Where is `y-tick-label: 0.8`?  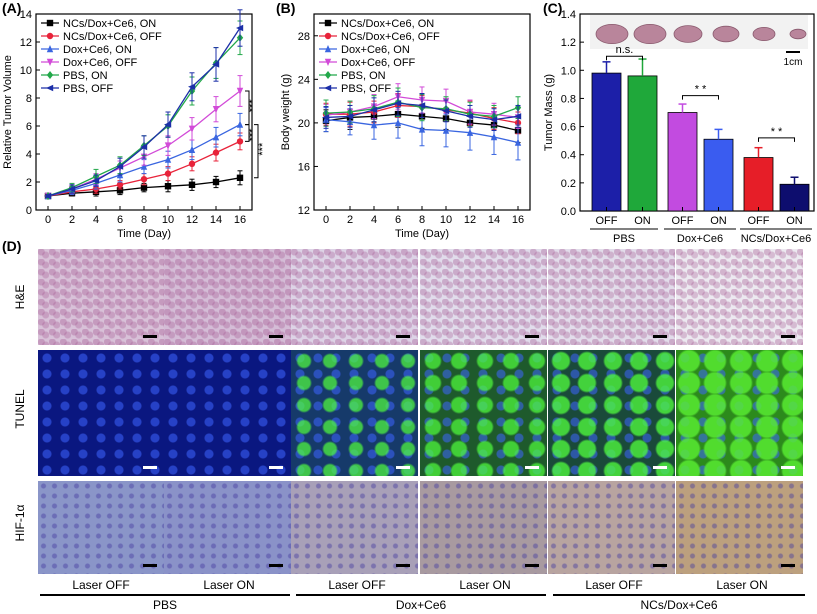
y-tick-label: 0.8 is located at coordinates (568, 99).